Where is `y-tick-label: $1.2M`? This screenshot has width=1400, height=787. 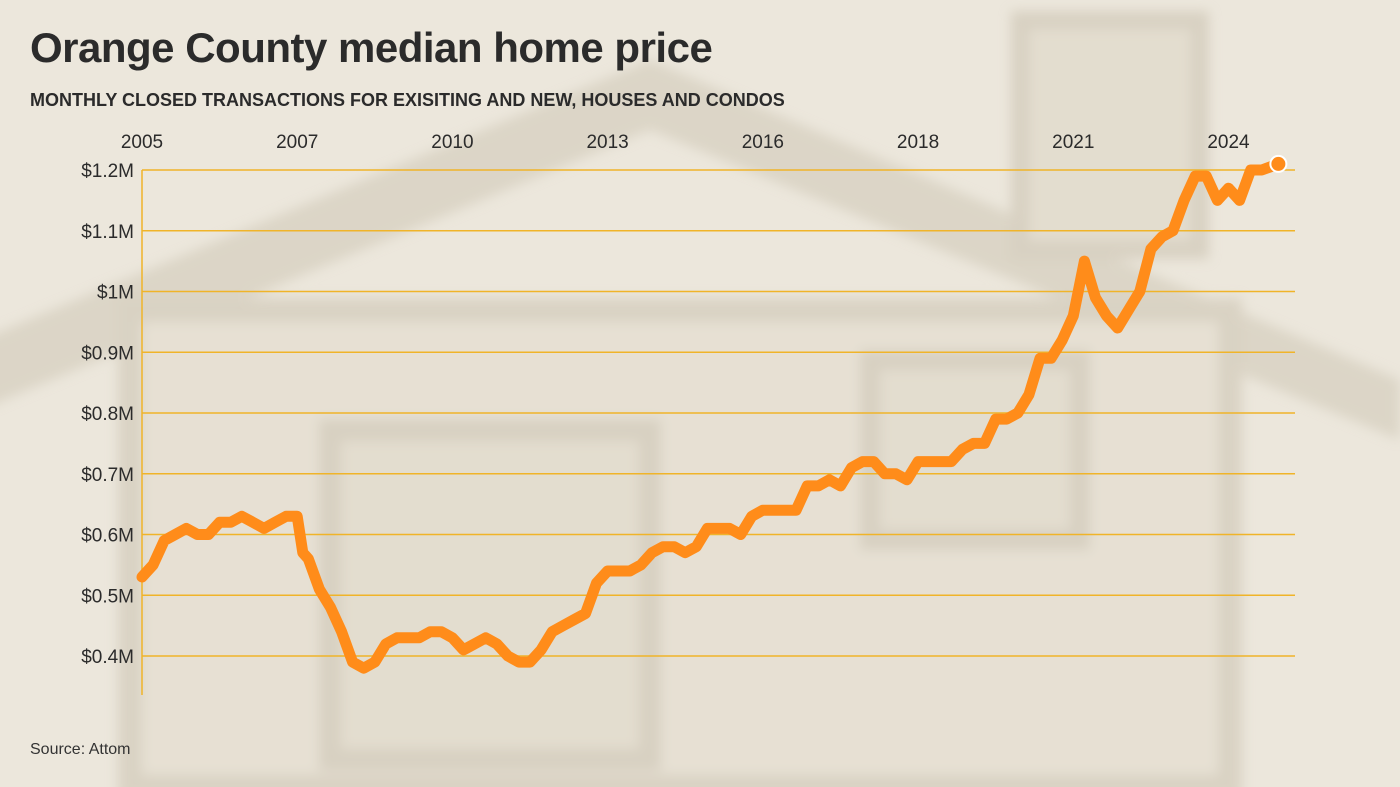 y-tick-label: $1.2M is located at coordinates (107, 171).